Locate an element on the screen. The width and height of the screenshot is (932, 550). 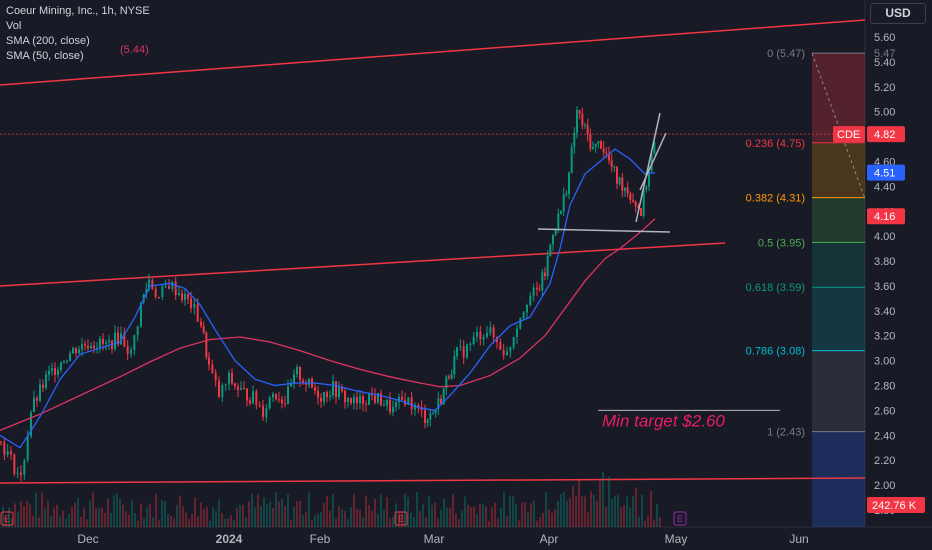
sma50-indicator-label: SMA (50, close) is located at coordinates (45, 56).